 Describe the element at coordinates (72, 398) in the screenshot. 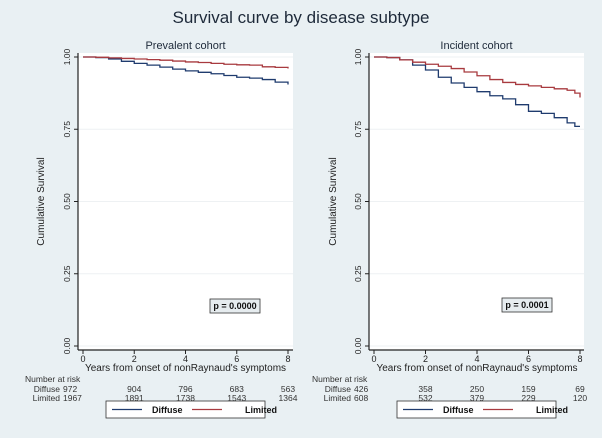

I see `risk-value: 1967` at that location.